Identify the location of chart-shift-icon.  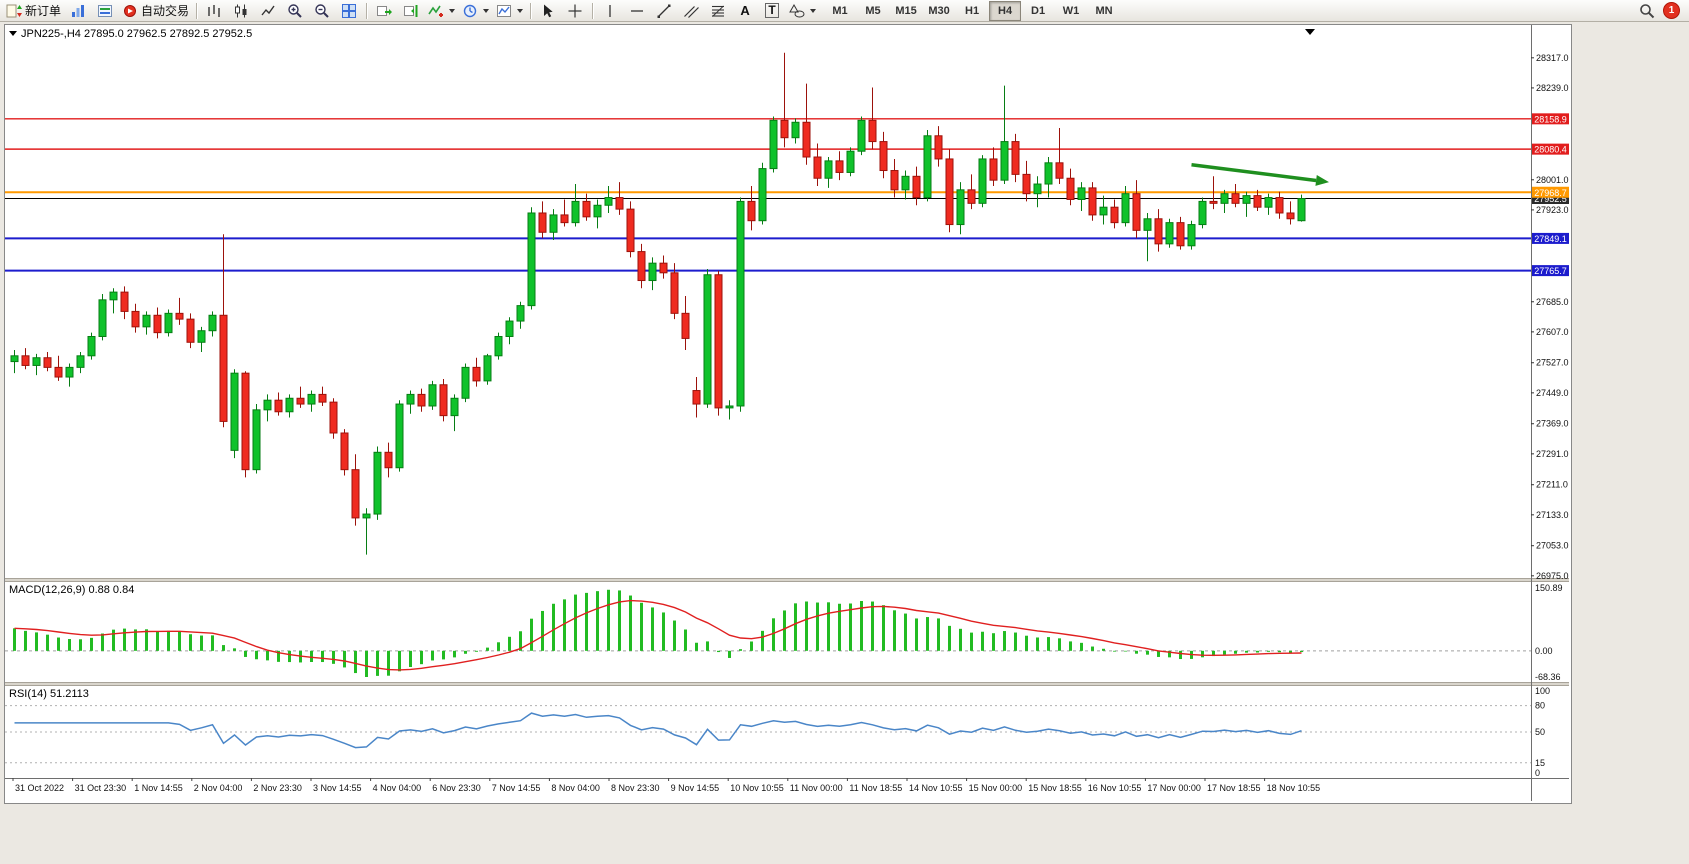
(411, 11).